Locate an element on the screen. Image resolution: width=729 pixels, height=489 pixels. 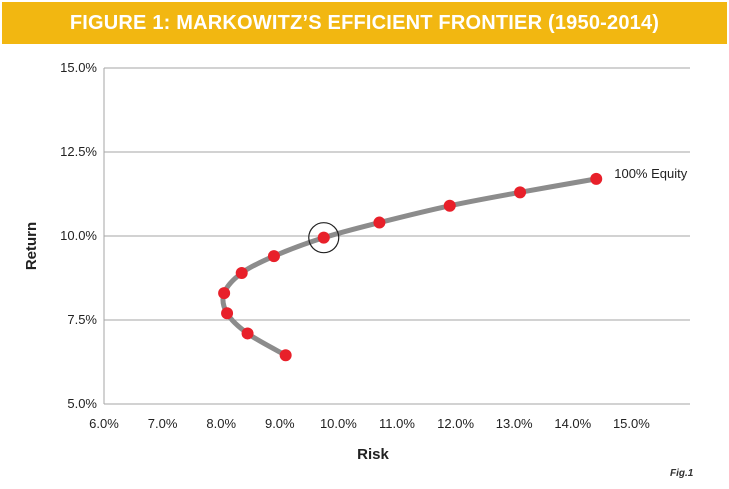
x-tick-label: 13.0% is located at coordinates (514, 423).